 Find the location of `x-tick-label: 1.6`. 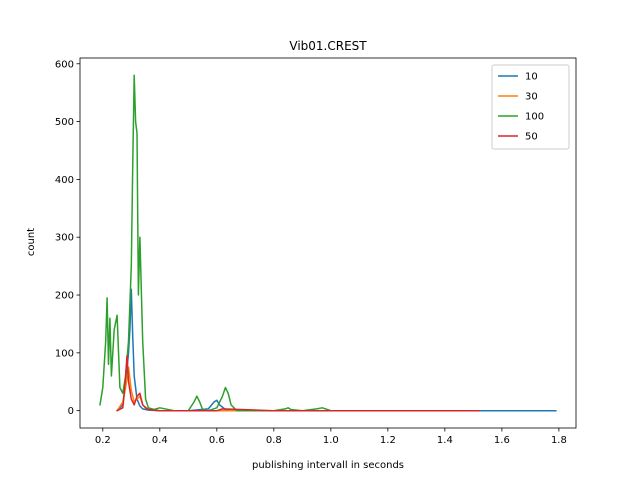

x-tick-label: 1.6 is located at coordinates (502, 440).